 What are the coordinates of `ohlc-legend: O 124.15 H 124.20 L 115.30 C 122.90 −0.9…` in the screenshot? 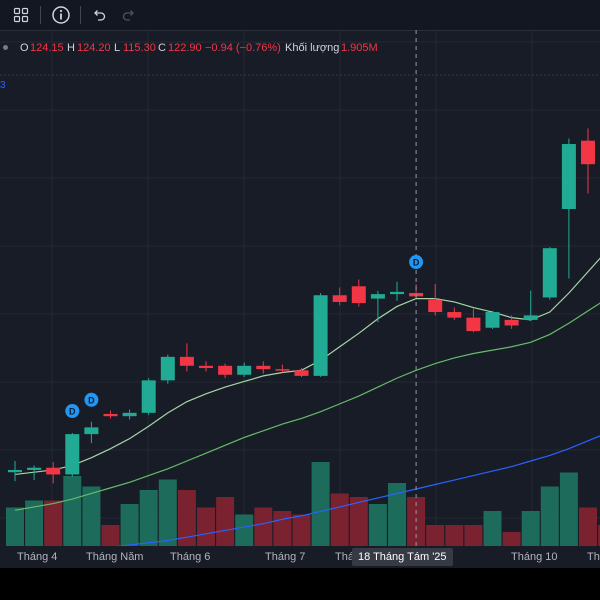 It's located at (300, 48).